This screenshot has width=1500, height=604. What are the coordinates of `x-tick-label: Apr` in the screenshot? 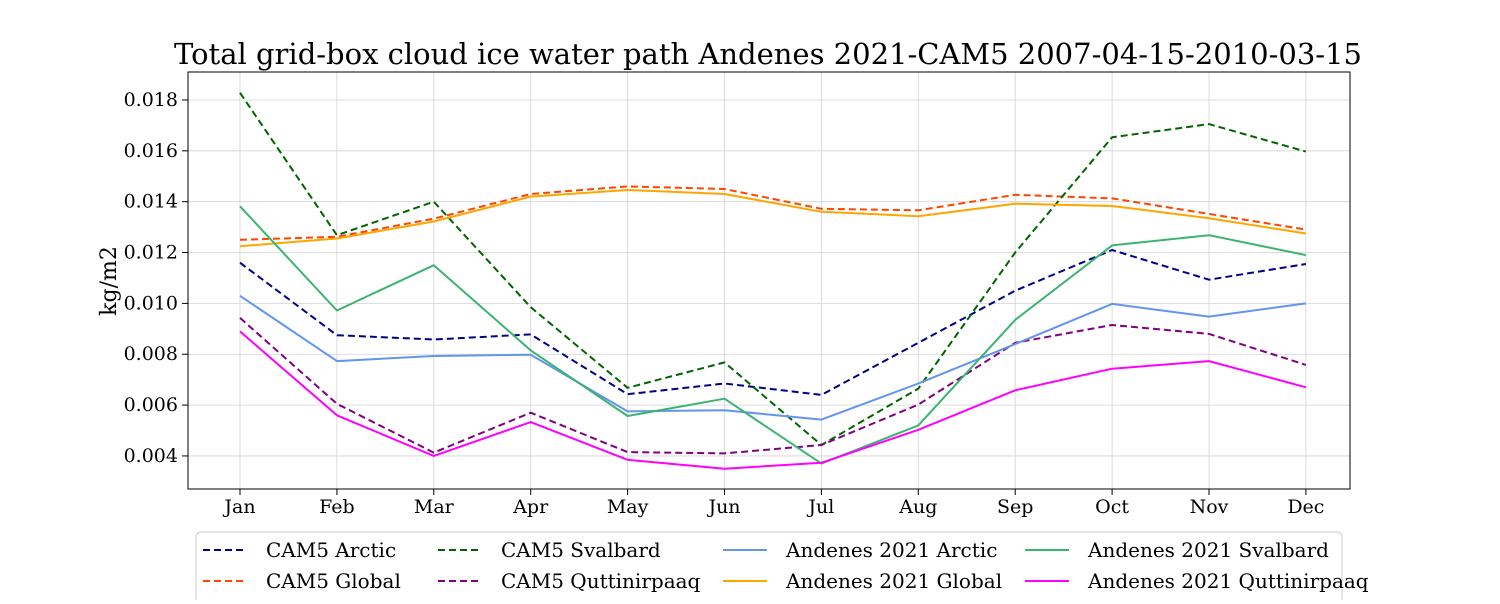 It's located at (530, 507).